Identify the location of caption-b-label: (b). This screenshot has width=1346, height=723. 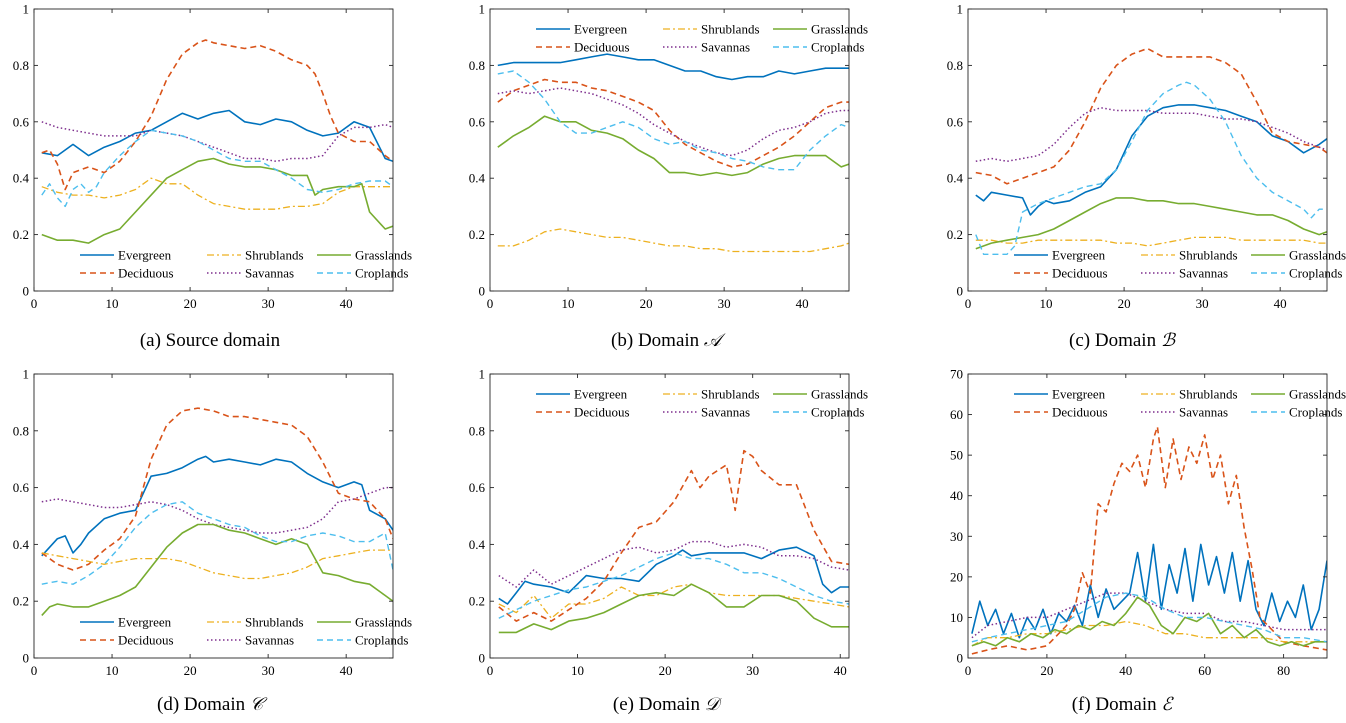
(622, 340).